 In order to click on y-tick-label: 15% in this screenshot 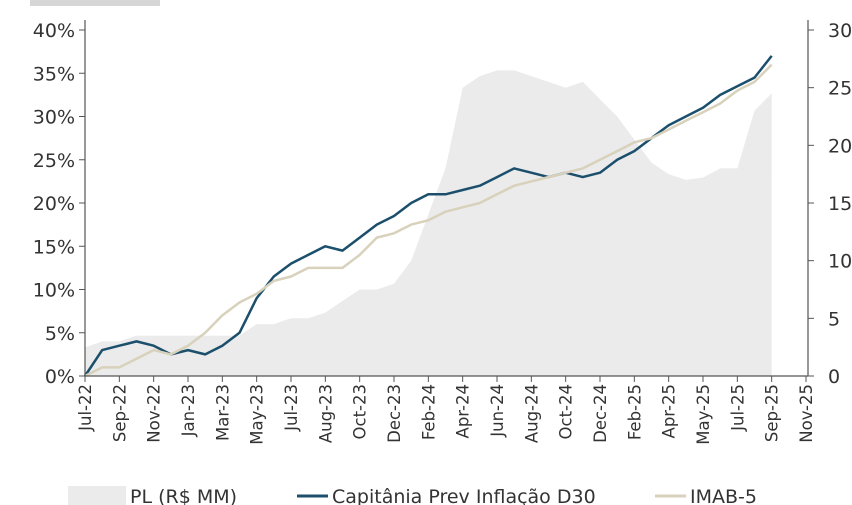, I will do `click(54, 247)`.